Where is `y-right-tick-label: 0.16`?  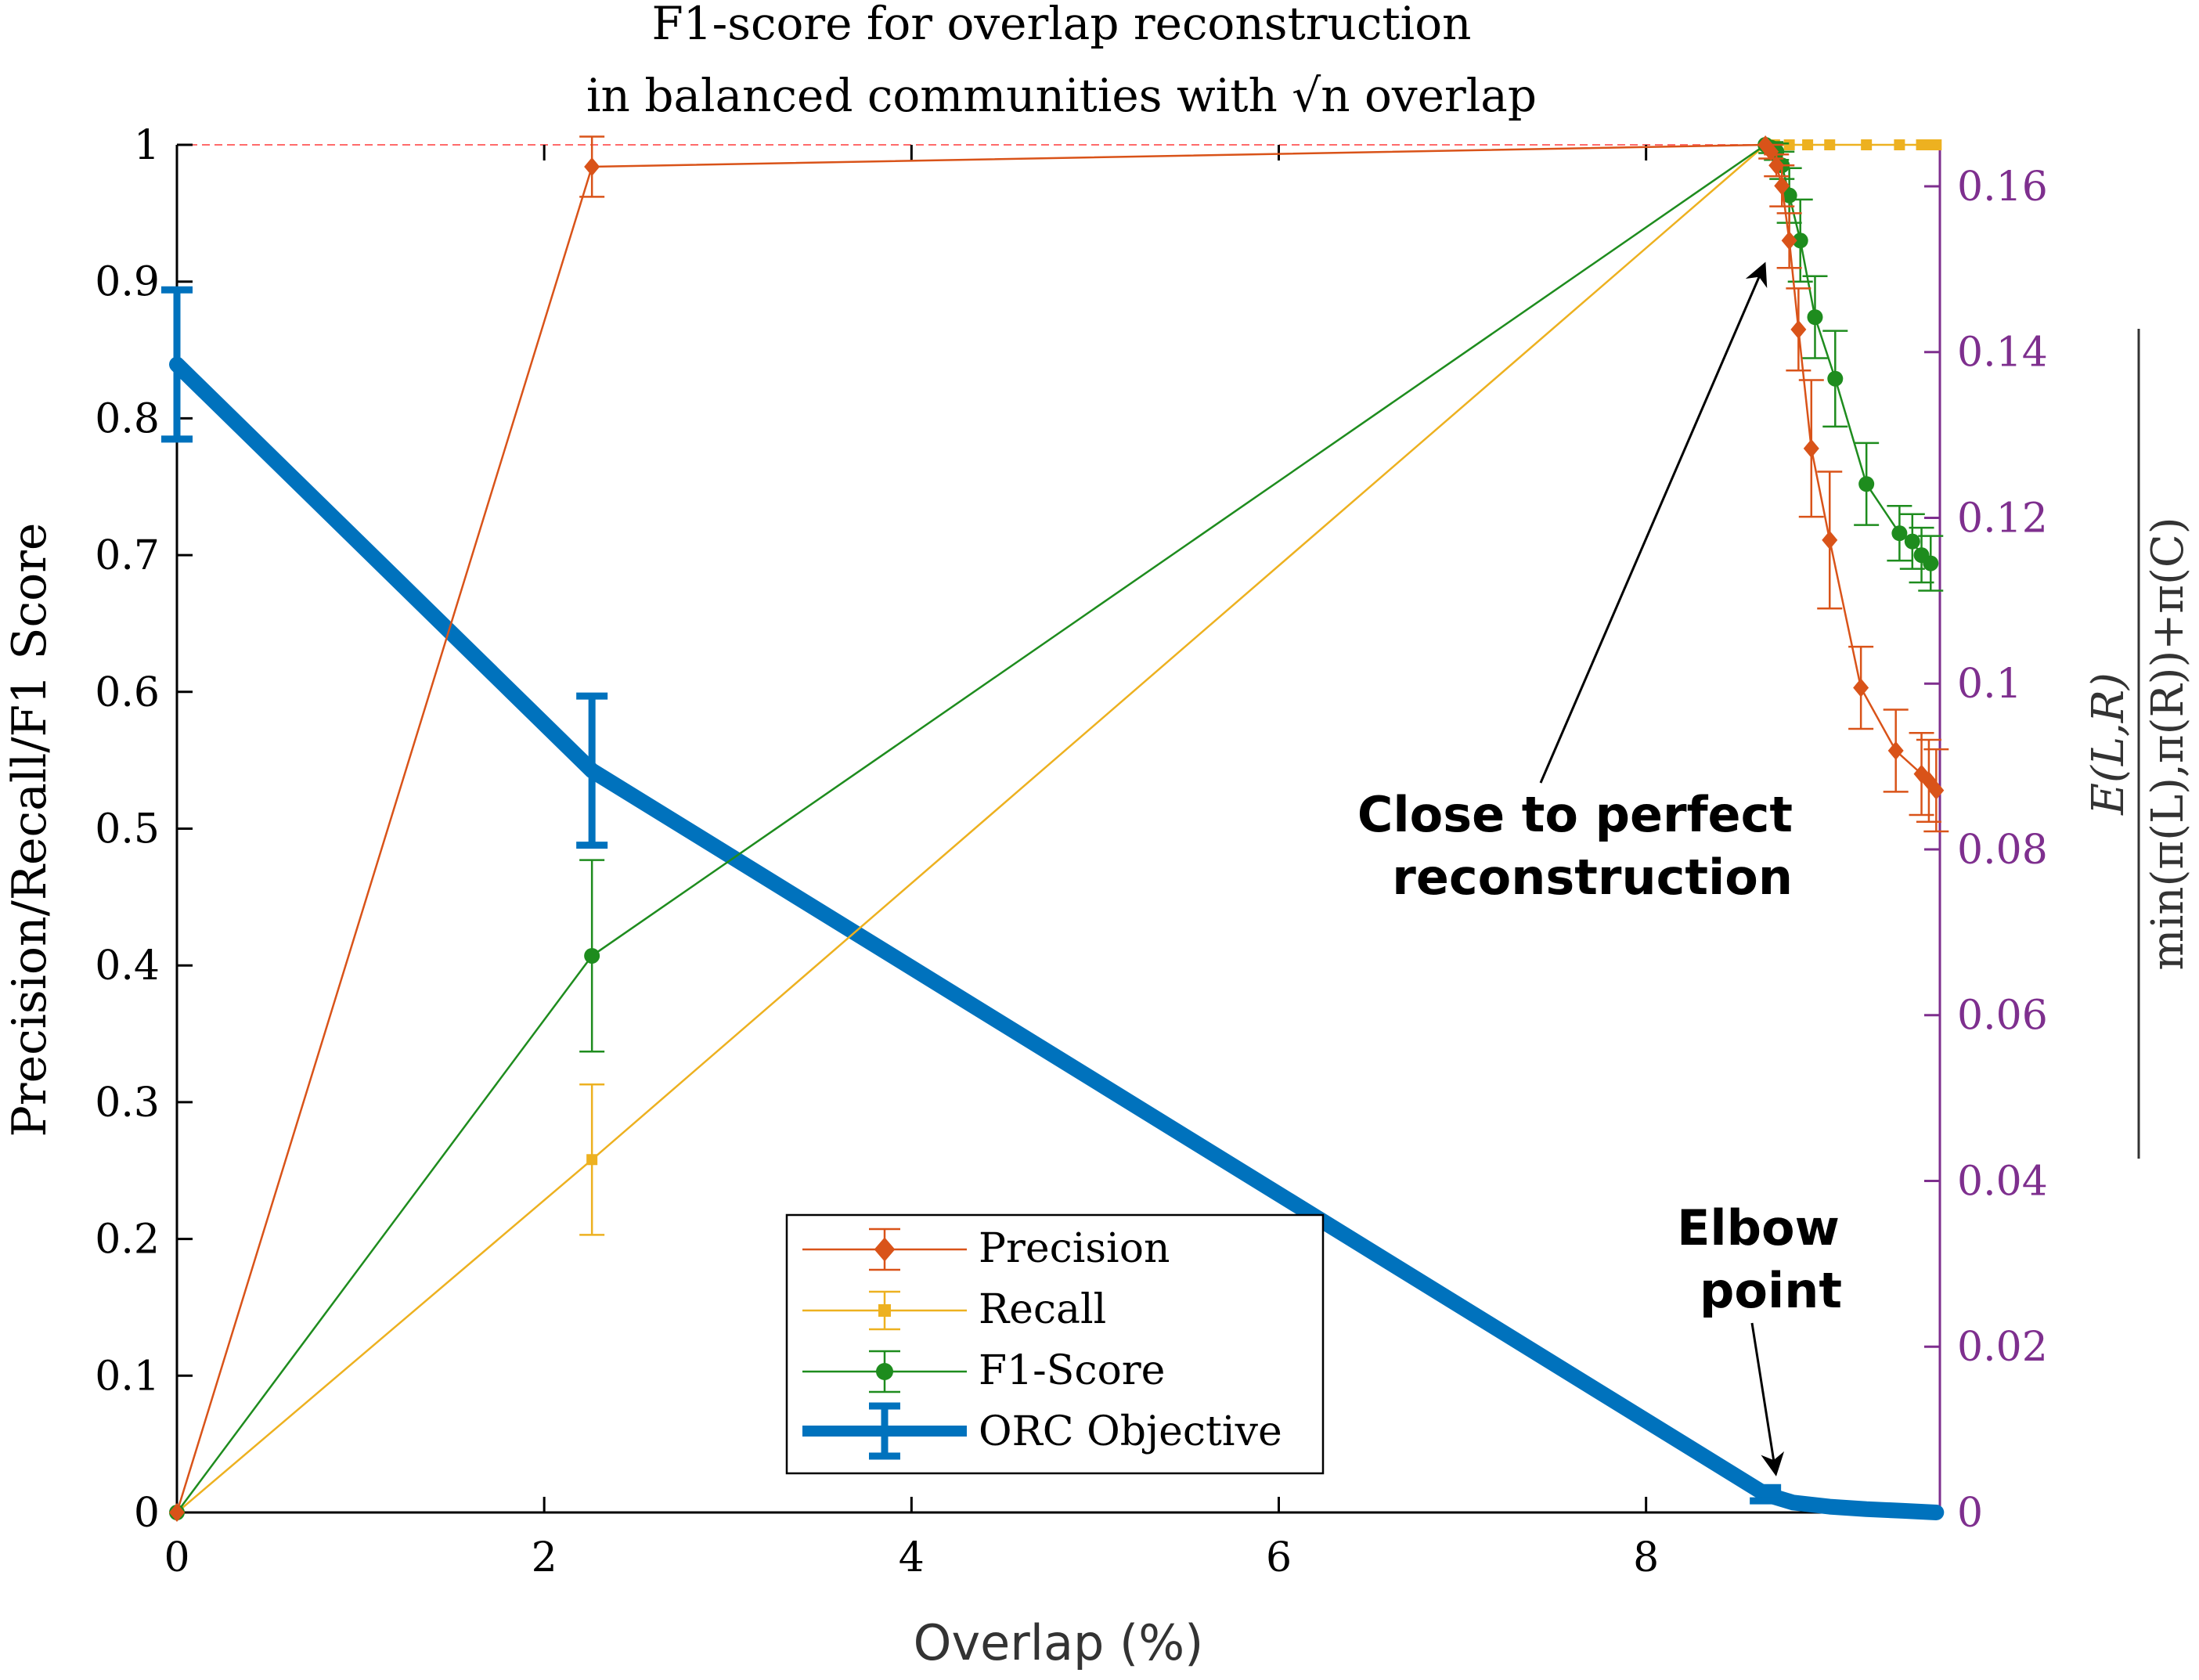 y-right-tick-label: 0.16 is located at coordinates (2002, 187).